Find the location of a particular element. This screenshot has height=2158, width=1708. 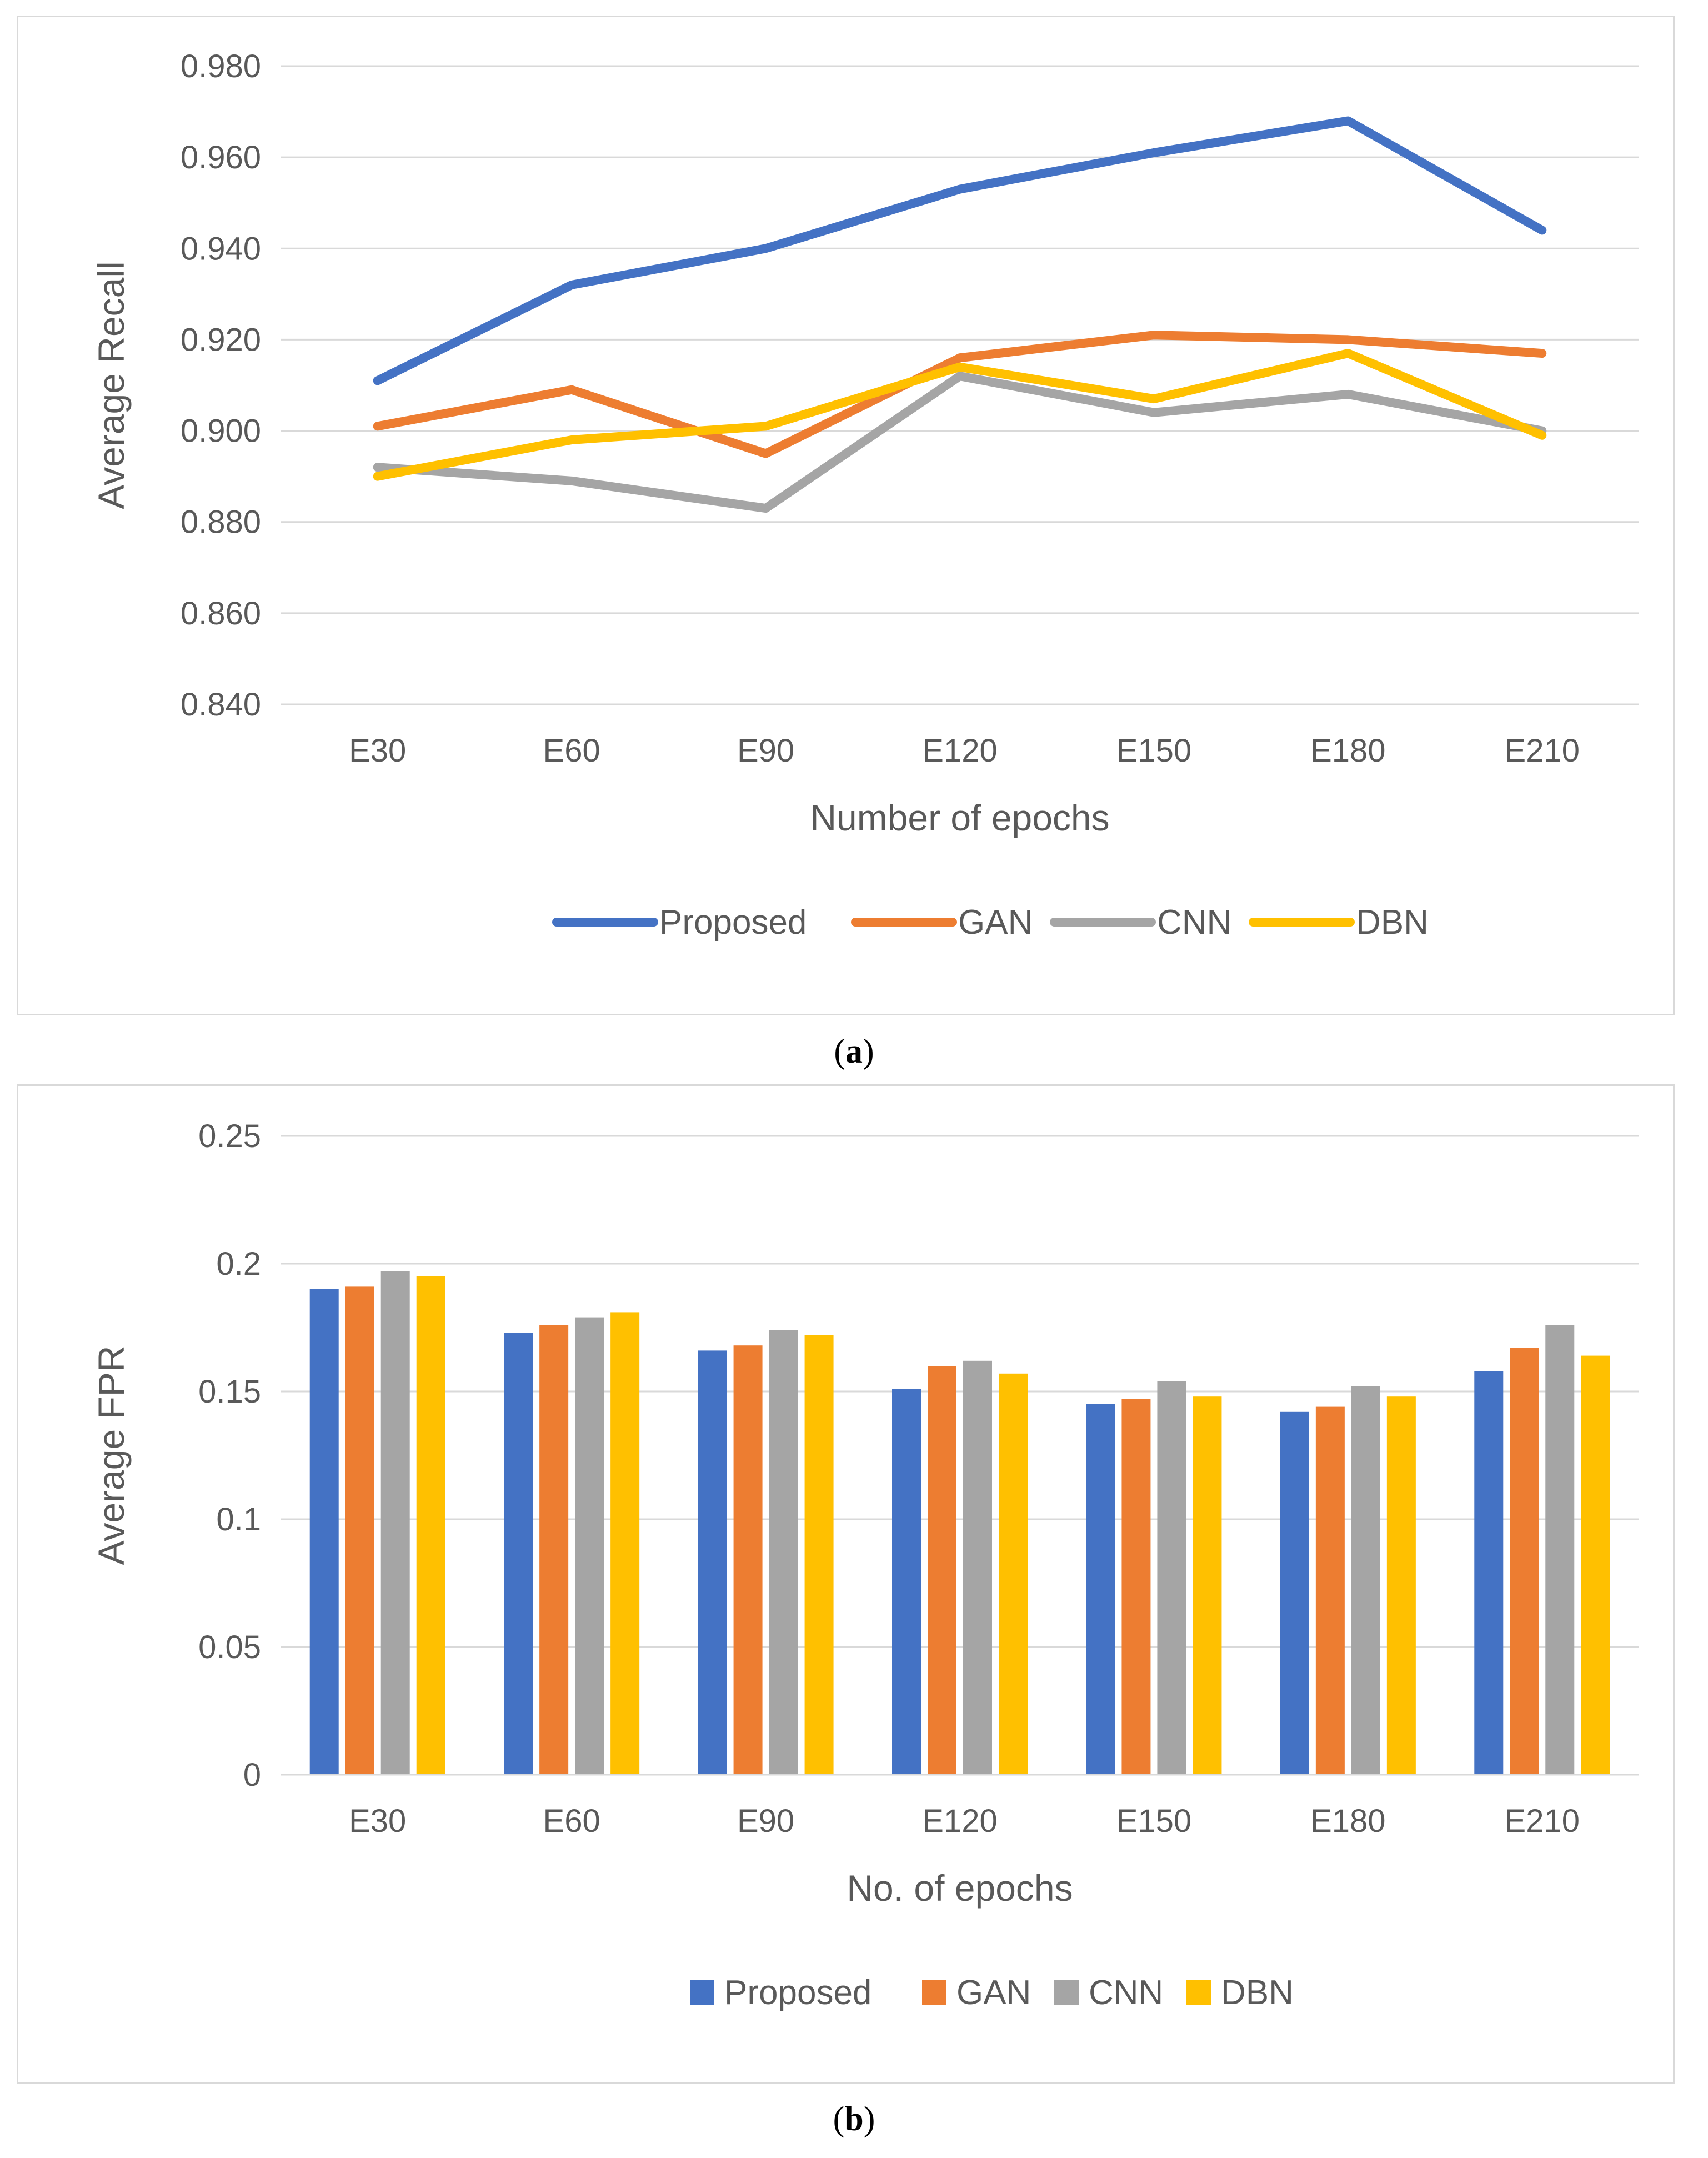

legend-swatch-dbn is located at coordinates (1198, 1993).